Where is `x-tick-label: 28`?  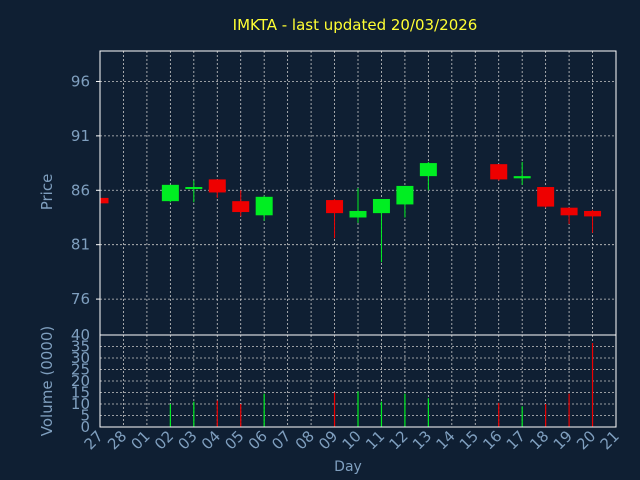
x-tick-label: 28 is located at coordinates (117, 440).